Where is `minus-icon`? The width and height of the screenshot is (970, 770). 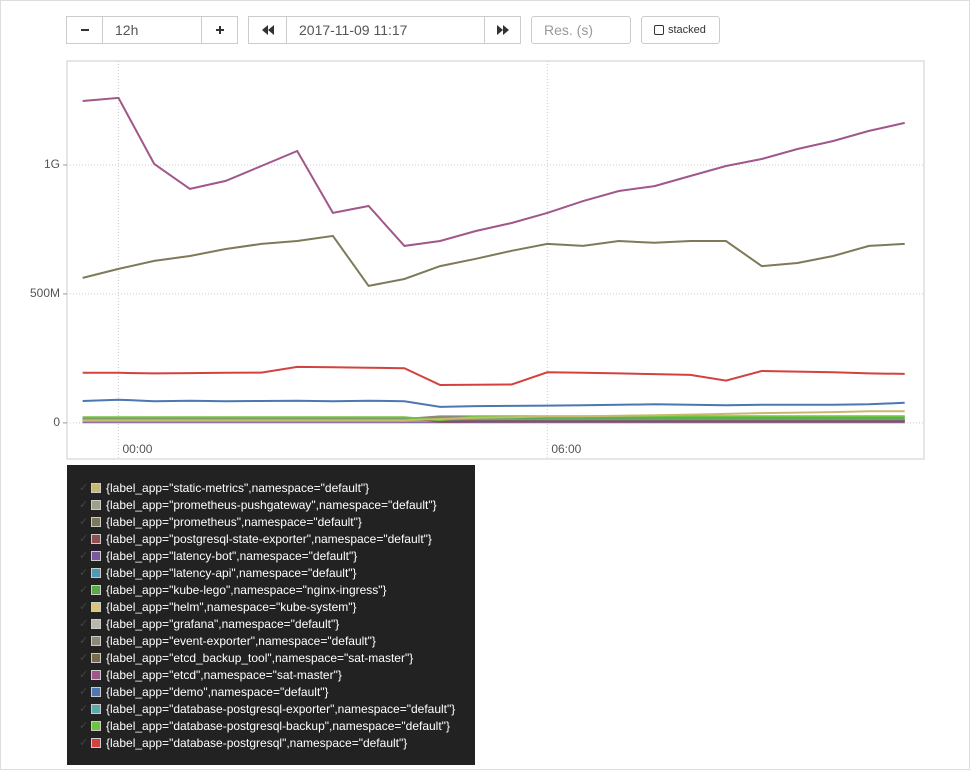
minus-icon is located at coordinates (84, 30).